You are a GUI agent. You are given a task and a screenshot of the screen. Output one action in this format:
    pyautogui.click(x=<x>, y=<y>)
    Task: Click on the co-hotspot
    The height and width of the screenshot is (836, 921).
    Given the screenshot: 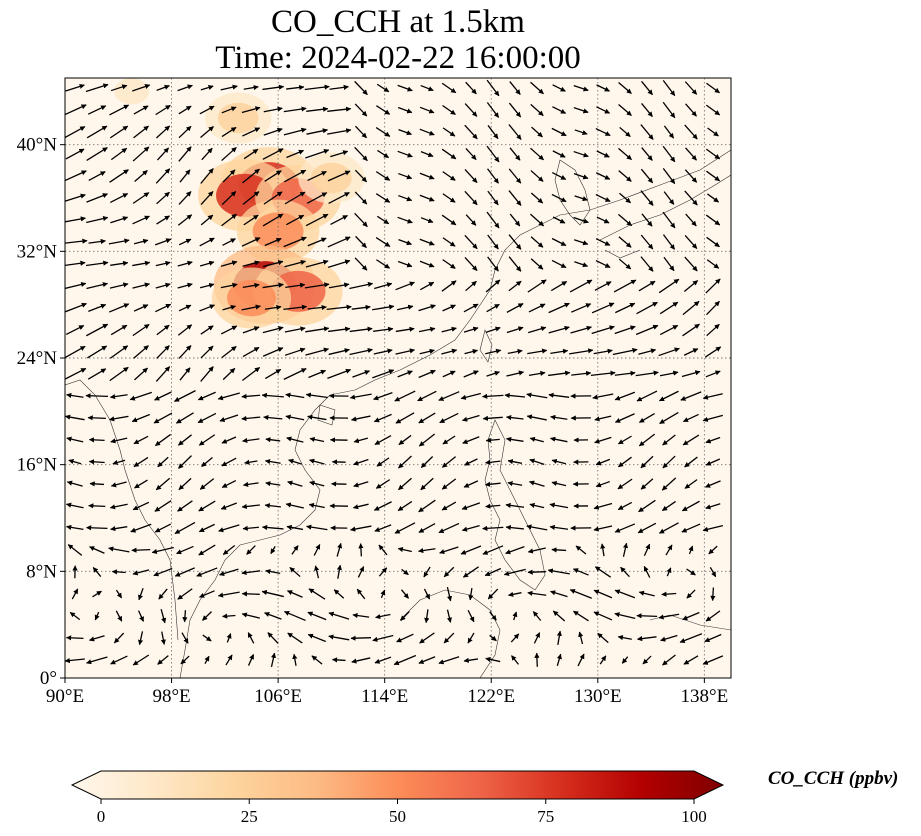 What is the action you would take?
    pyautogui.click(x=131, y=91)
    